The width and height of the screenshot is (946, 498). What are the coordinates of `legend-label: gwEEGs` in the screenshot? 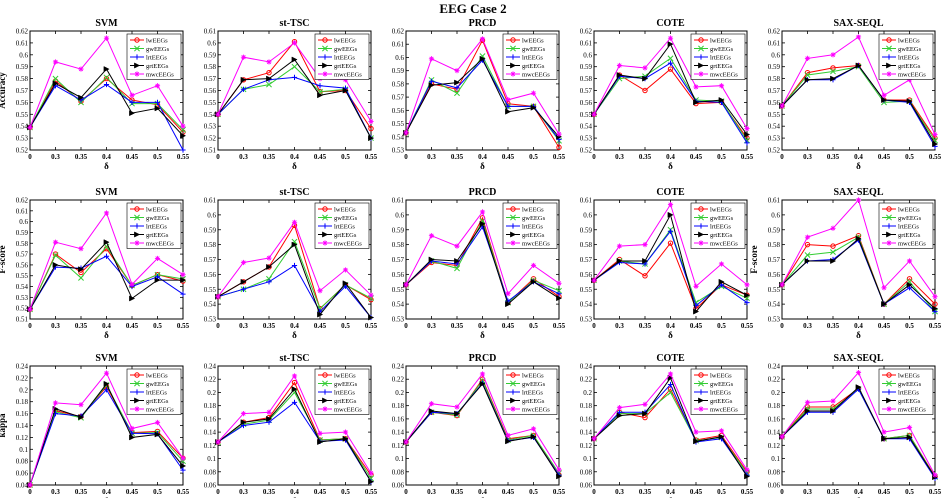 It's located at (910, 218).